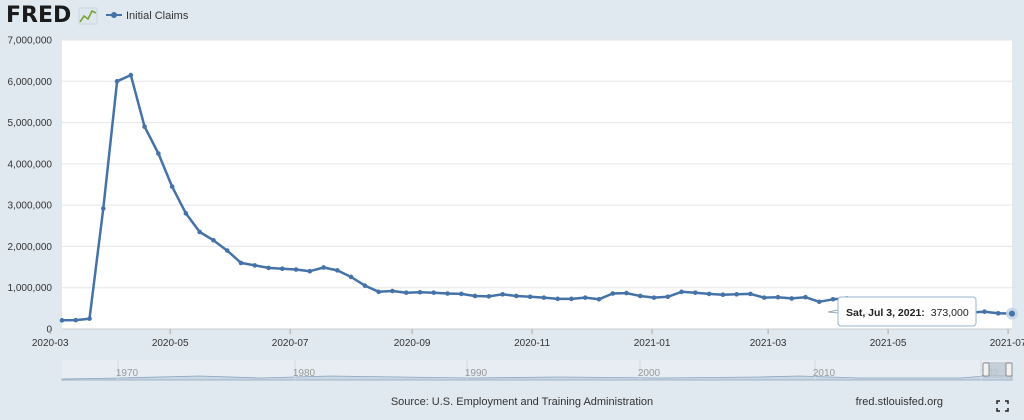 This screenshot has height=420, width=1024. What do you see at coordinates (885, 313) in the screenshot?
I see `tooltip-date-label: Sat, Jul 3, 2021:` at bounding box center [885, 313].